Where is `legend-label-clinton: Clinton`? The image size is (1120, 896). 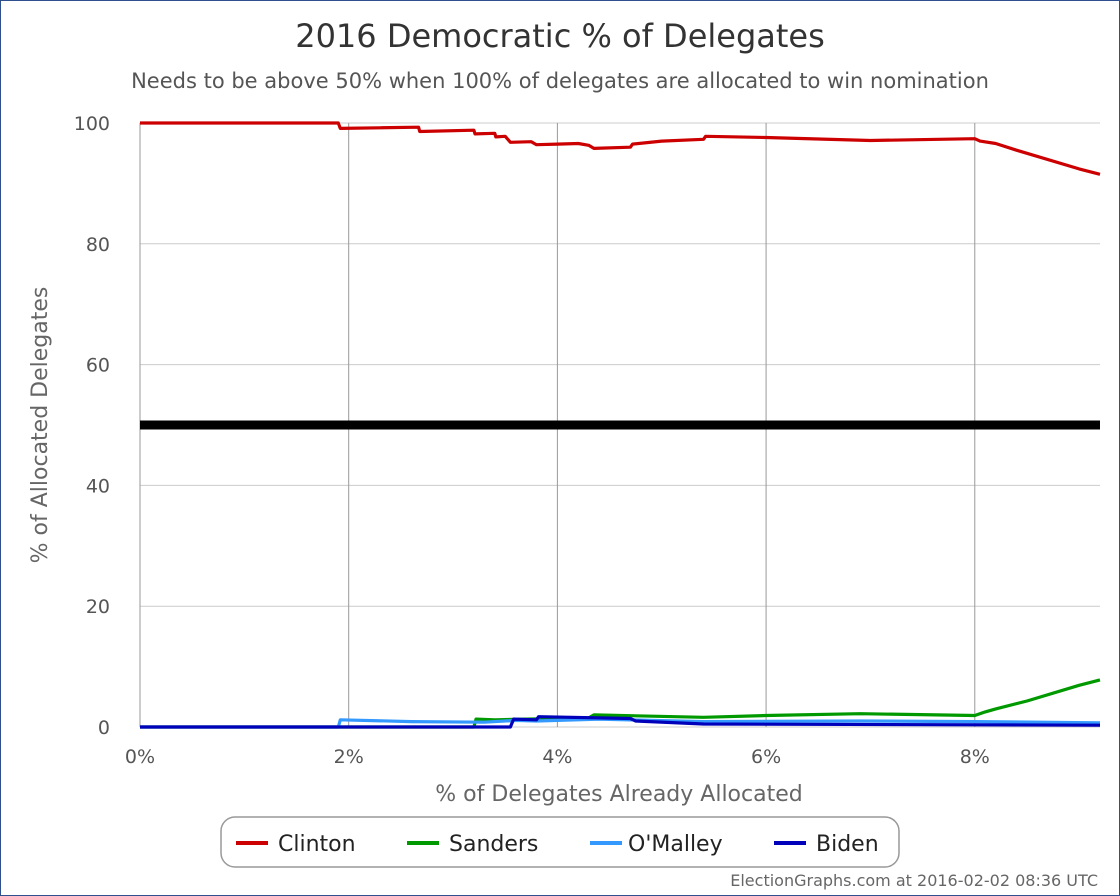 legend-label-clinton: Clinton is located at coordinates (317, 844).